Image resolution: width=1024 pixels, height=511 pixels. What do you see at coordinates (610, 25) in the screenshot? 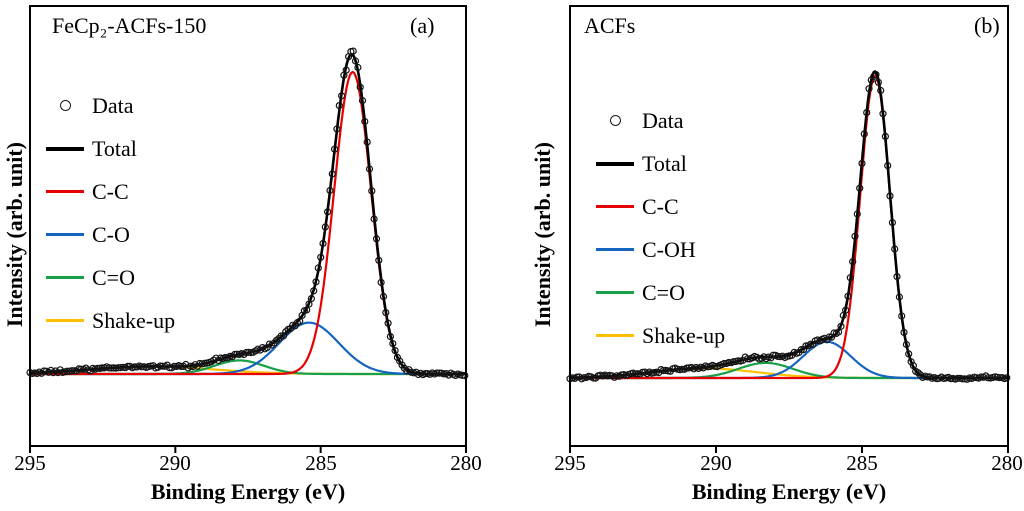
I see `panel-b-title: ACFs` at bounding box center [610, 25].